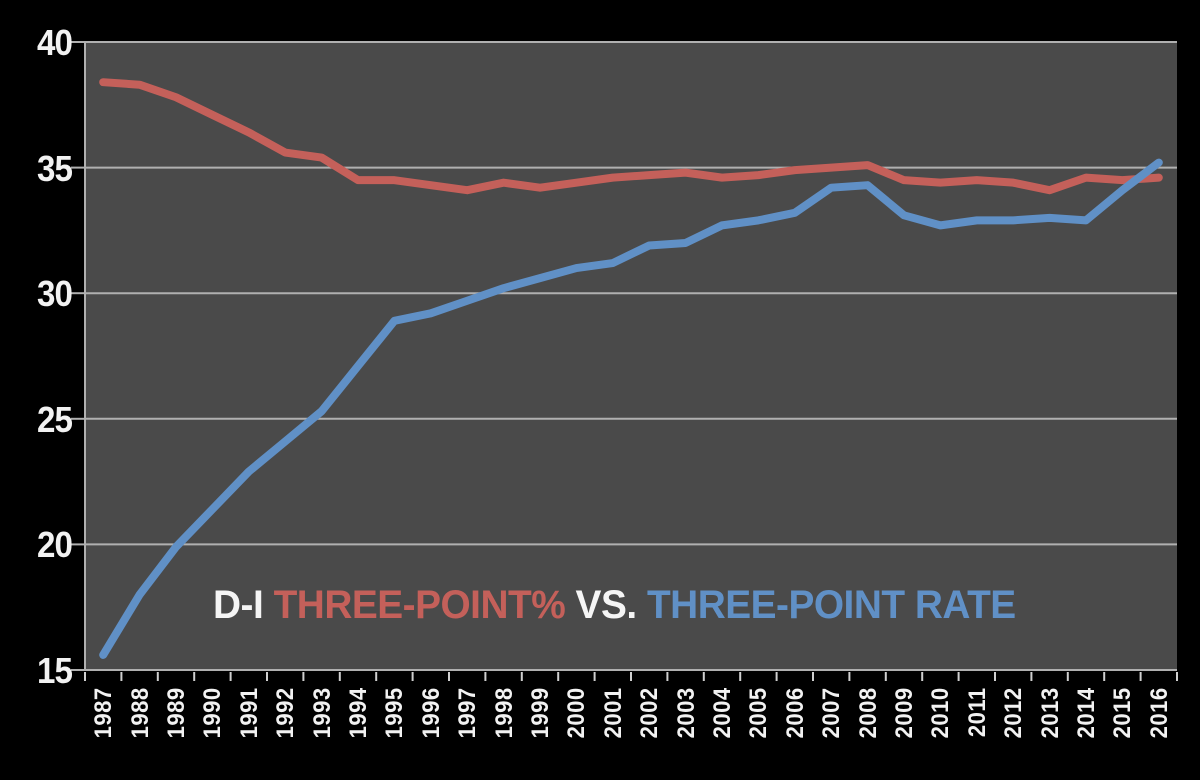 The width and height of the screenshot is (1200, 780). What do you see at coordinates (395, 713) in the screenshot?
I see `x-axis-label-1995: 1995` at bounding box center [395, 713].